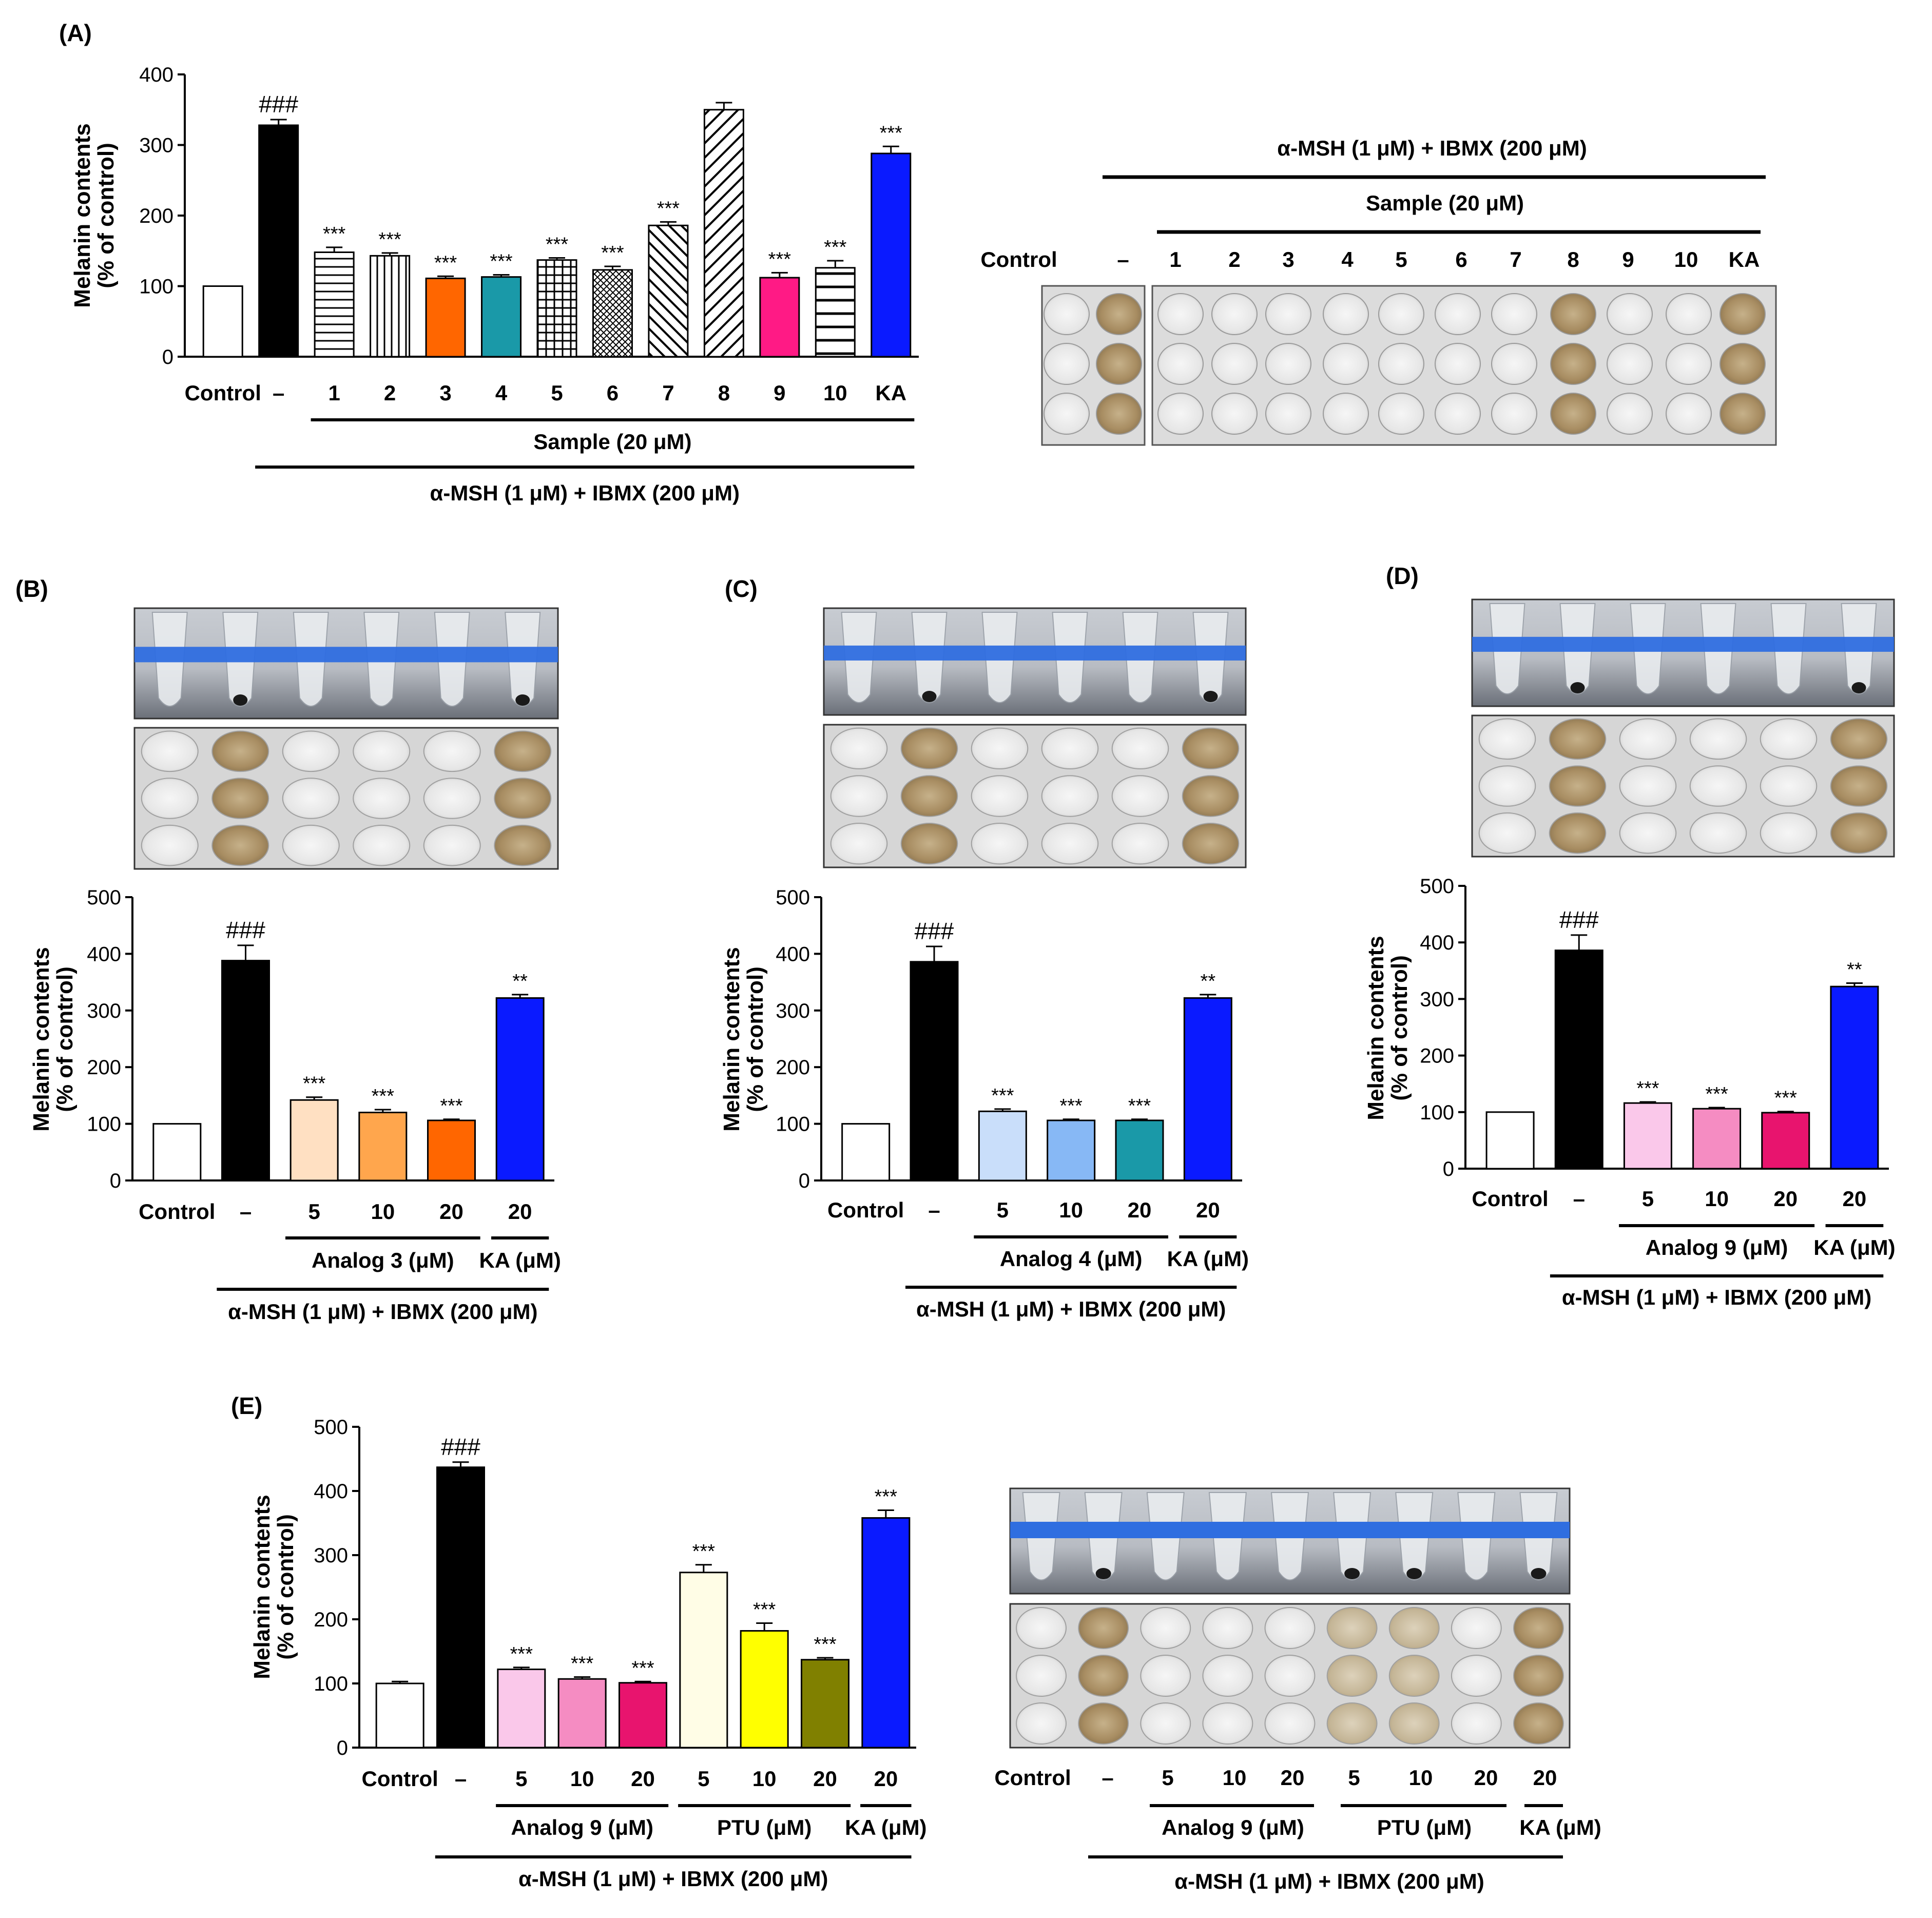 The image size is (1932, 1918). I want to click on panel-label-b: (B), so click(31, 588).